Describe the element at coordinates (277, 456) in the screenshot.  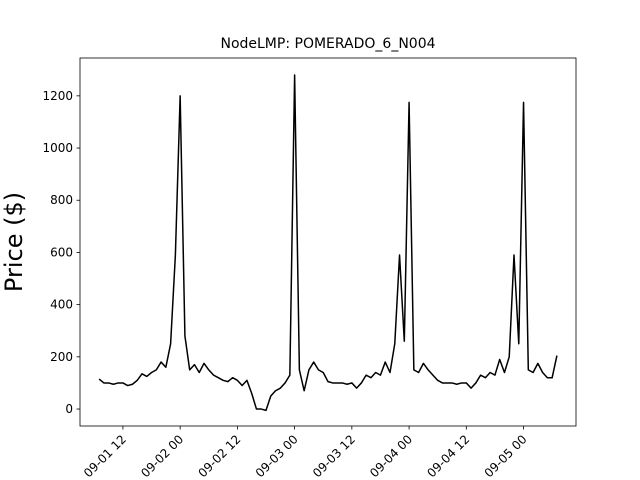
I see `x-tick-label: 09-03 00` at that location.